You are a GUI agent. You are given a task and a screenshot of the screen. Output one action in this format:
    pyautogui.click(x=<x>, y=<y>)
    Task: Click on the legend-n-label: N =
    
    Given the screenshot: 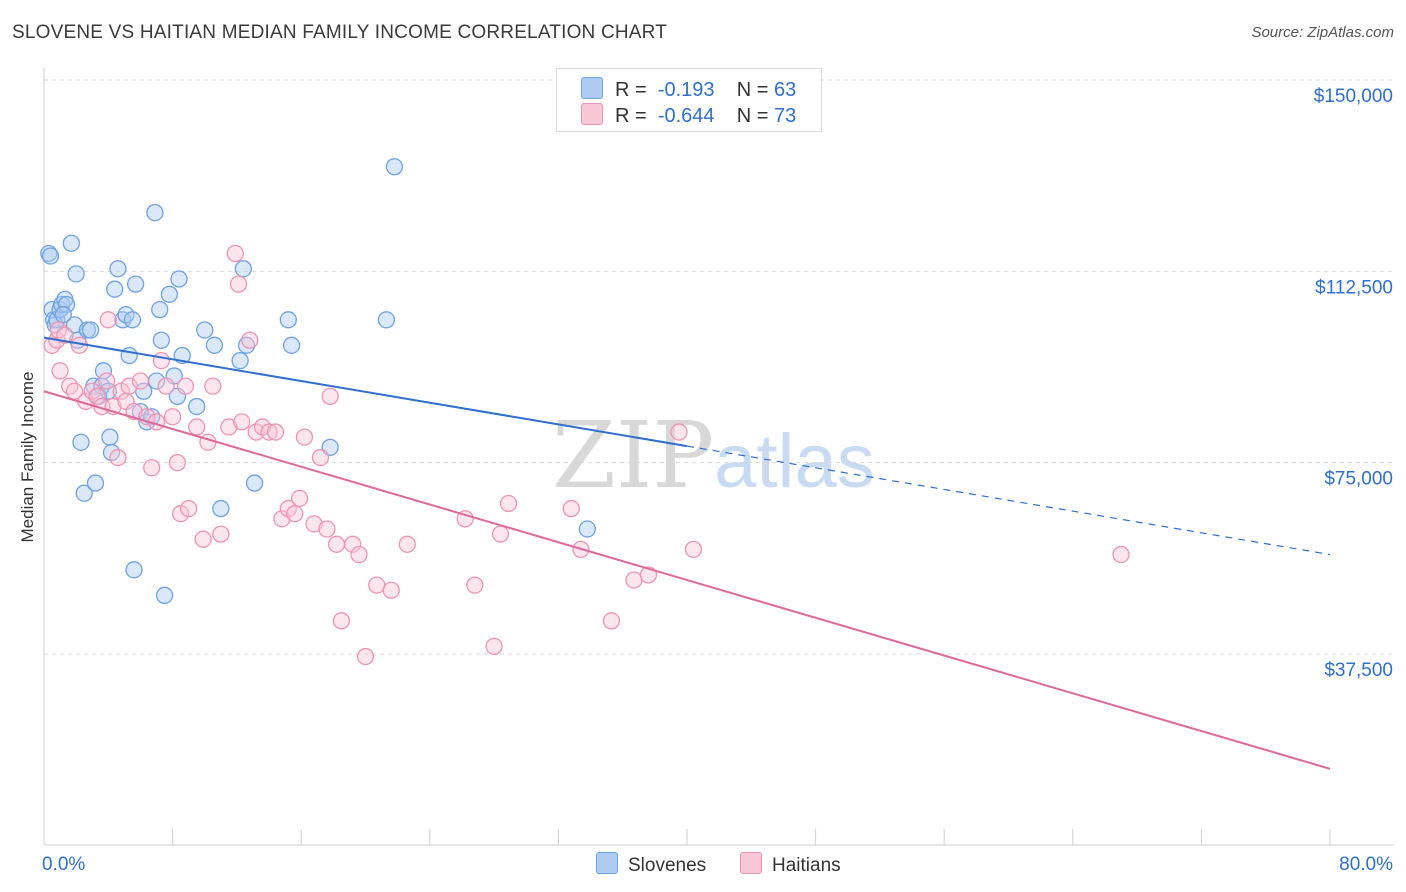 What is the action you would take?
    pyautogui.click(x=752, y=90)
    